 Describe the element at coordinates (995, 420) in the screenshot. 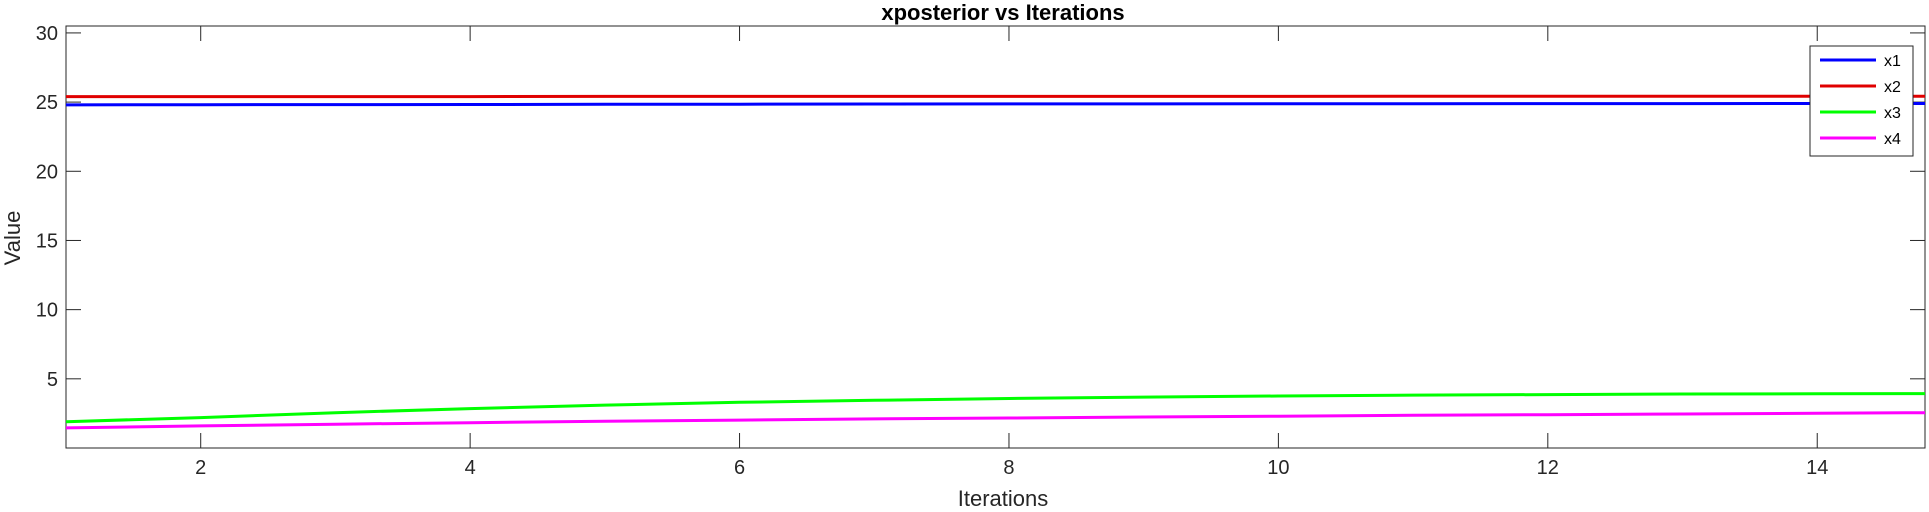

I see `series-line-x4` at that location.